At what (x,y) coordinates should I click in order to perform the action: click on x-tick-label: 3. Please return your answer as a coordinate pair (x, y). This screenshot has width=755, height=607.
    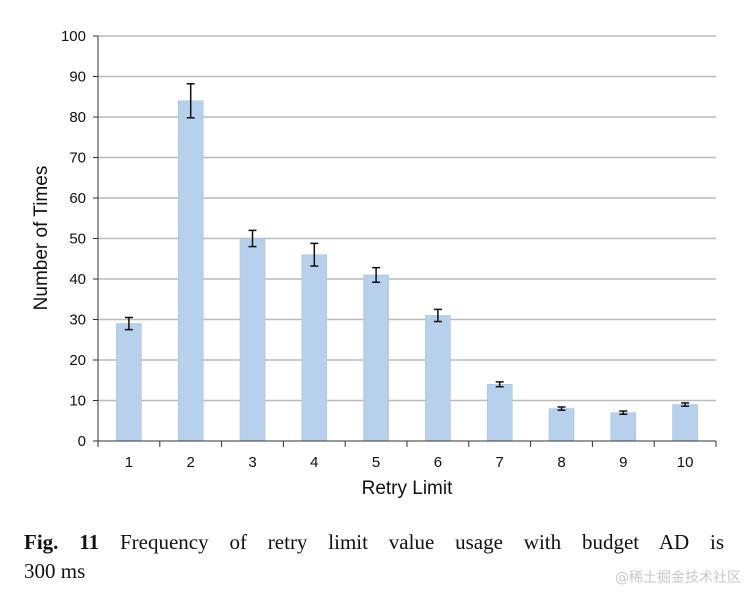
    Looking at the image, I should click on (252, 462).